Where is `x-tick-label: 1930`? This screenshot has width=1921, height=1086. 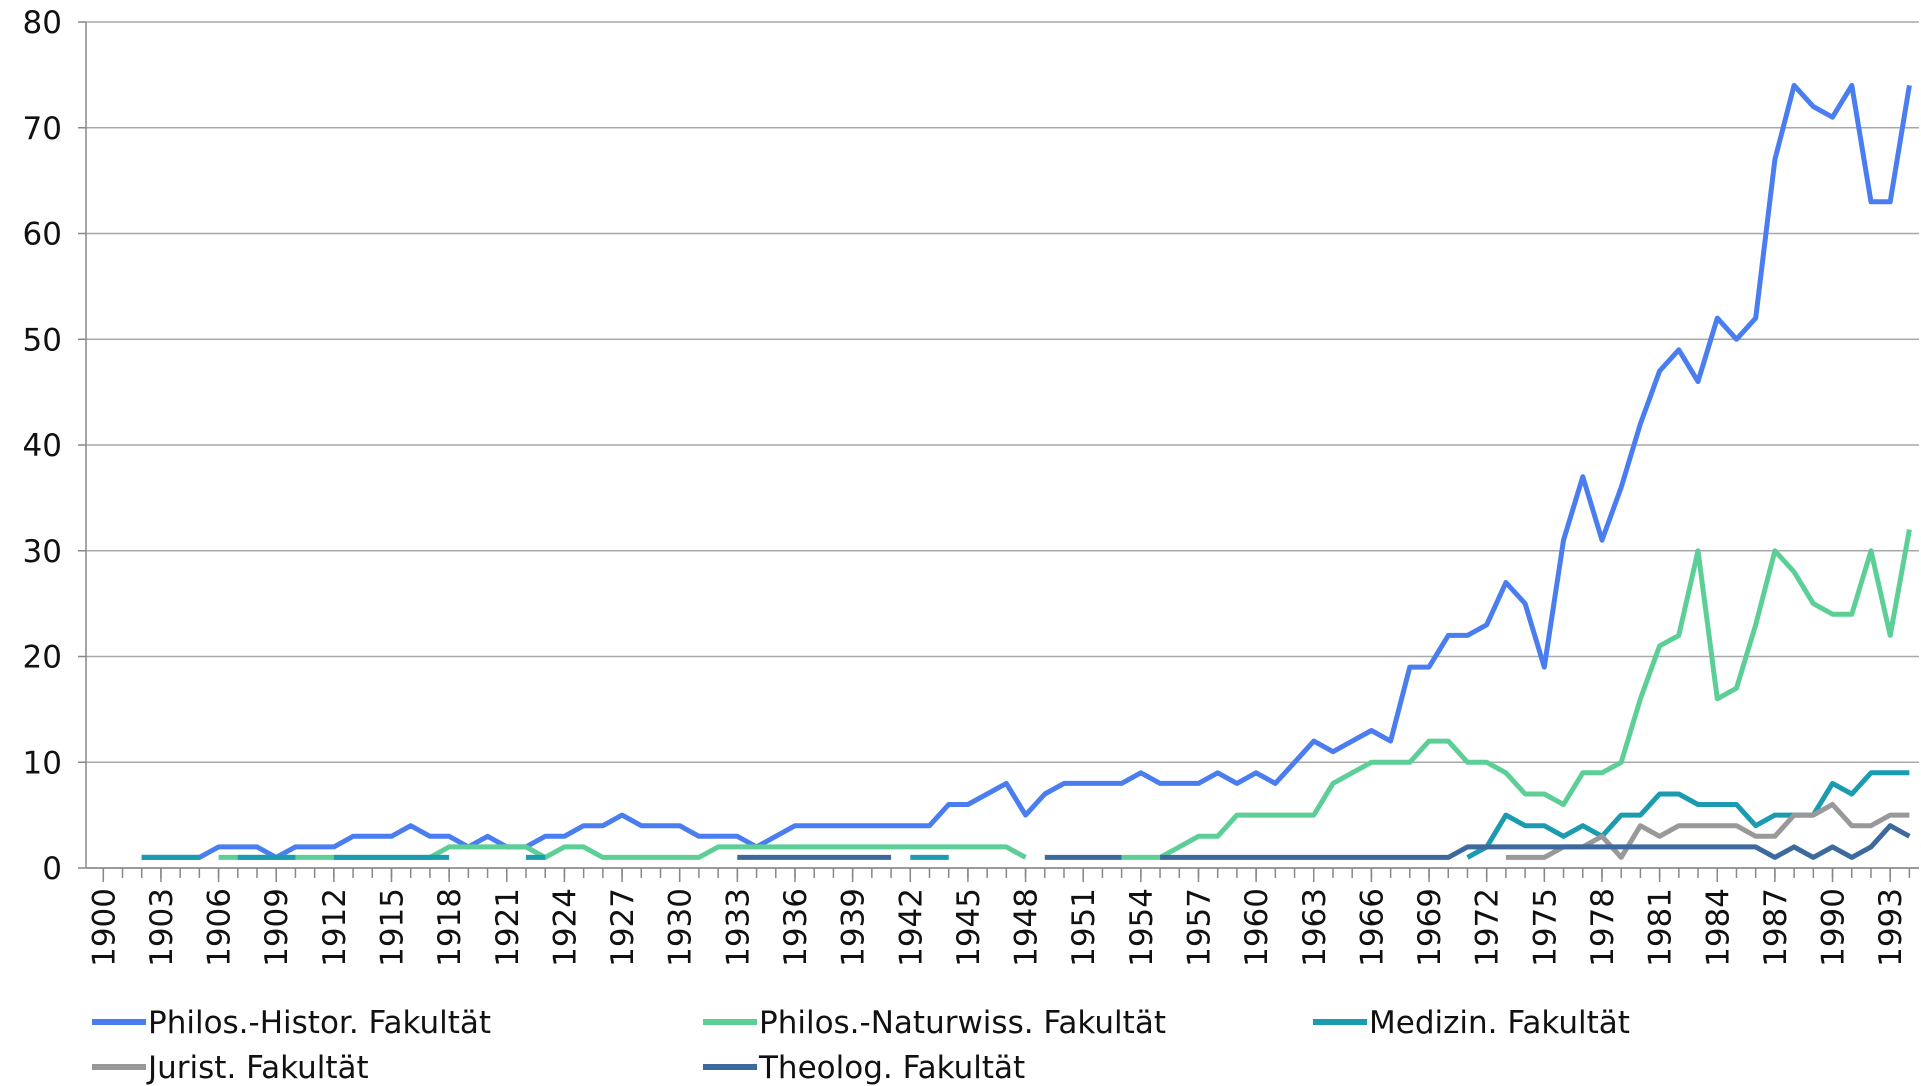 x-tick-label: 1930 is located at coordinates (681, 927).